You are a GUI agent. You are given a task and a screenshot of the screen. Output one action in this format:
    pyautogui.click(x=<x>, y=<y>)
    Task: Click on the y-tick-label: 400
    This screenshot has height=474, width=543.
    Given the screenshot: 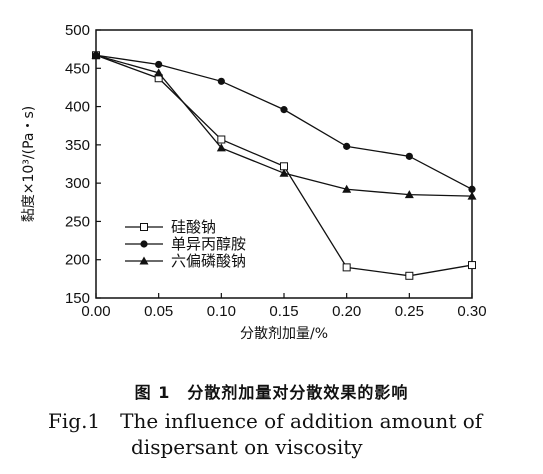 What is the action you would take?
    pyautogui.click(x=77, y=107)
    